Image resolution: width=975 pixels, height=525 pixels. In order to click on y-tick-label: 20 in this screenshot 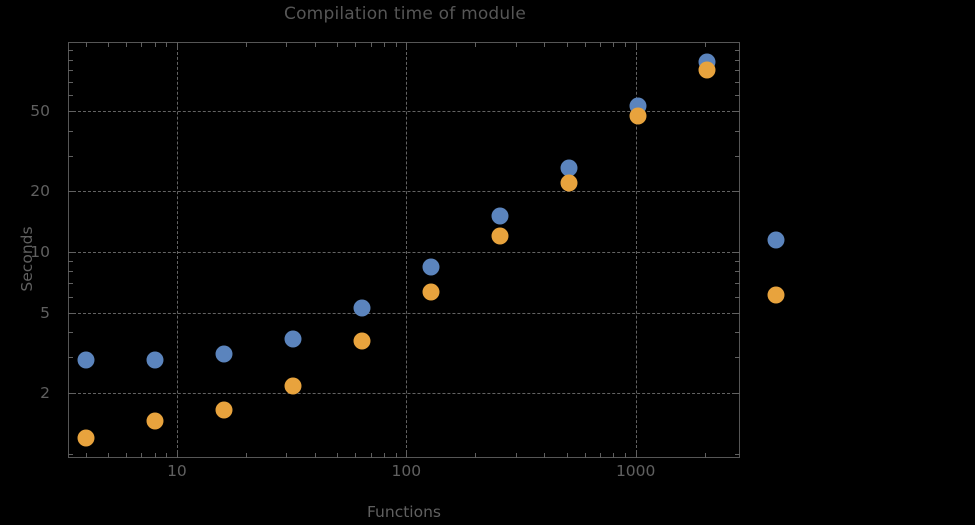, I will do `click(40, 191)`.